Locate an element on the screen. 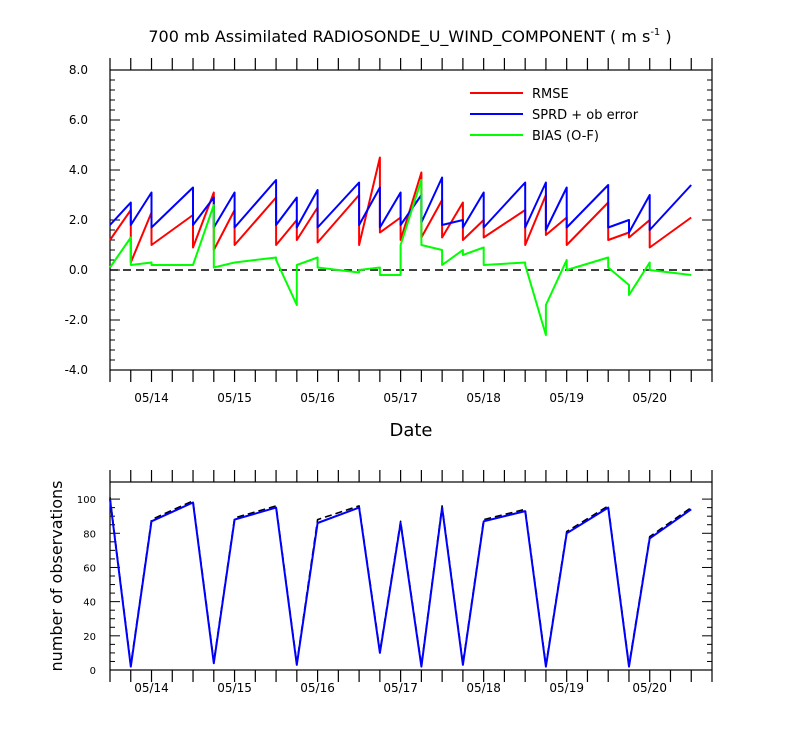 The height and width of the screenshot is (750, 800). legend-label: RMSE is located at coordinates (550, 94).